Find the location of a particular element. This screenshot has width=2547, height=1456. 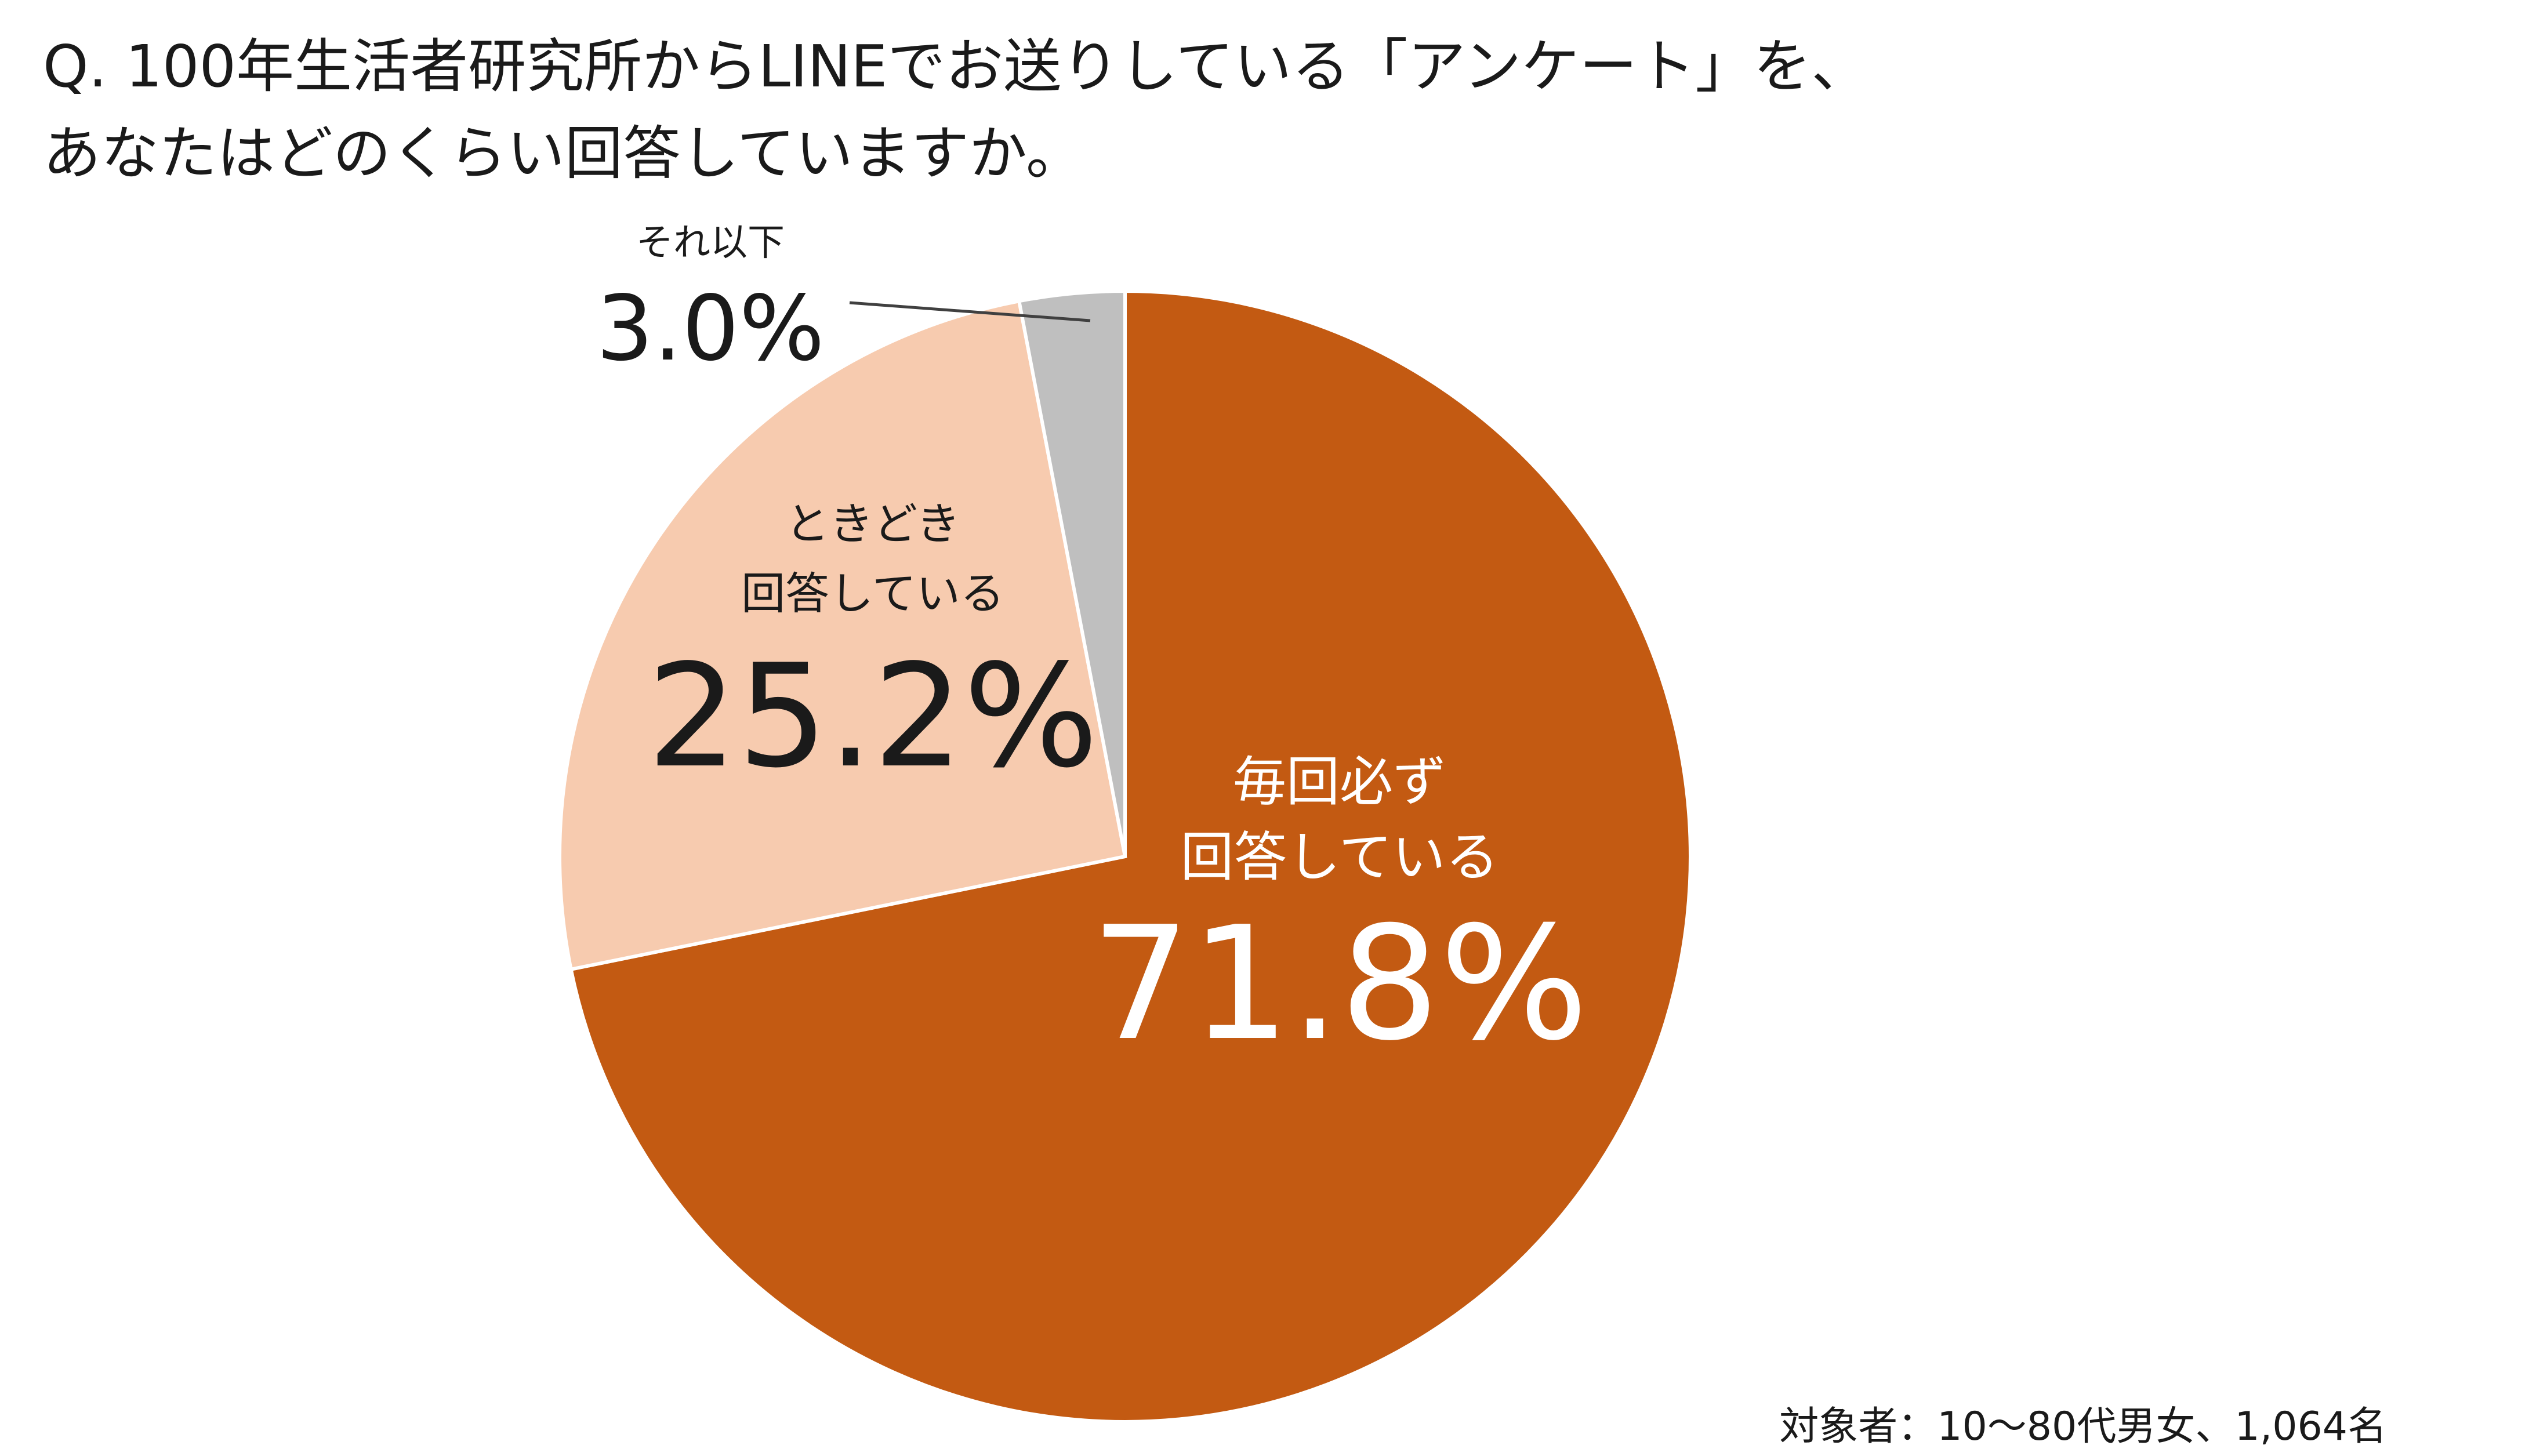

slice-category-label: ときどき is located at coordinates (872, 524).